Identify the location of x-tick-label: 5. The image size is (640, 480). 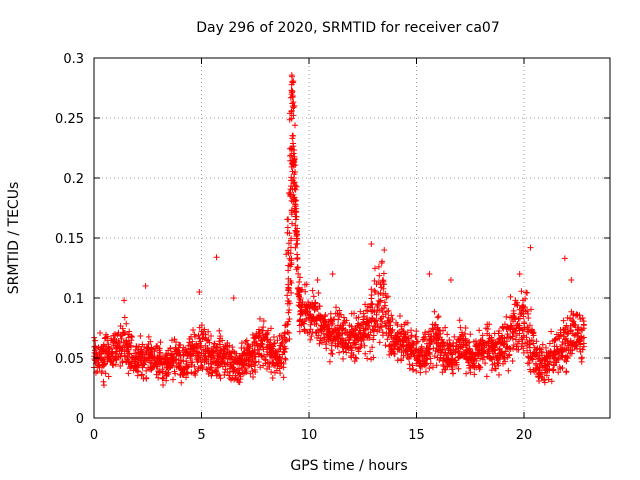
(201, 435).